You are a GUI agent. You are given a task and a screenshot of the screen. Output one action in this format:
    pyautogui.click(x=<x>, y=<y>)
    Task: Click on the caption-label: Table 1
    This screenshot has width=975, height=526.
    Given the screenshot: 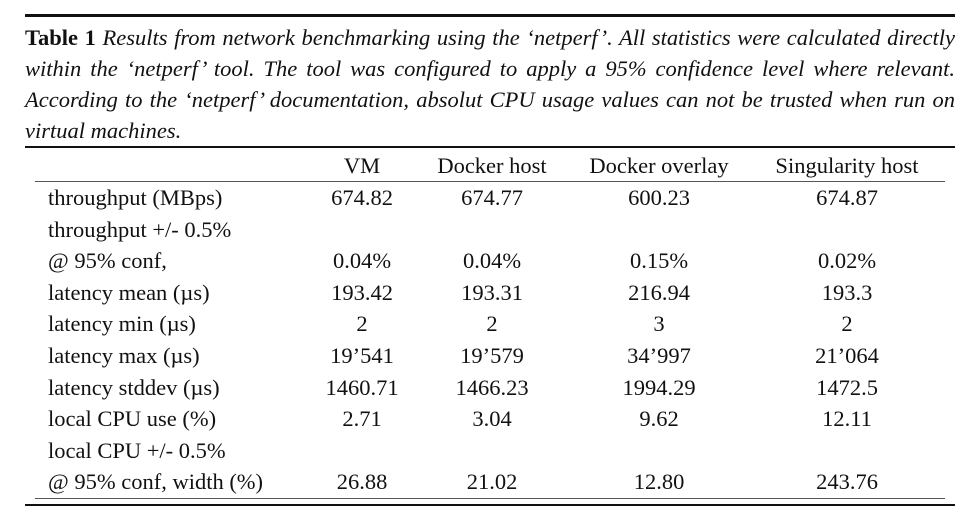 What is the action you would take?
    pyautogui.click(x=60, y=37)
    